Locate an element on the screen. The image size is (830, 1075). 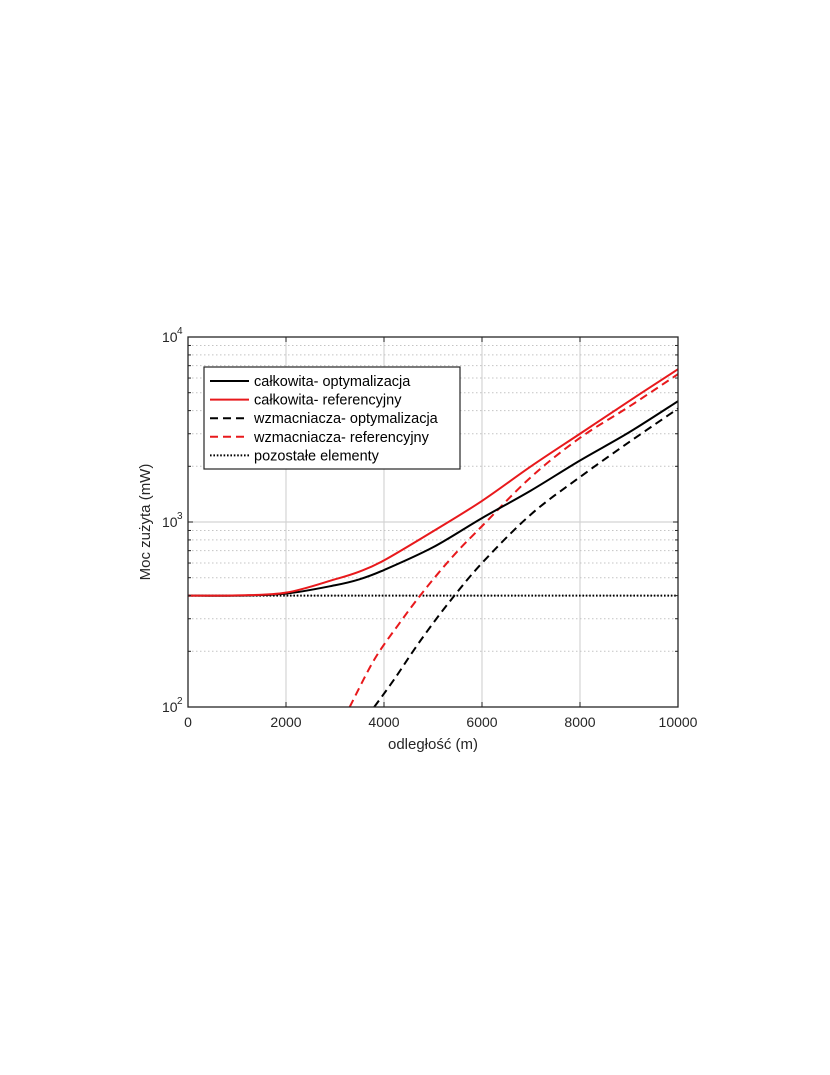
y-tick-exponent: 2 is located at coordinates (180, 701).